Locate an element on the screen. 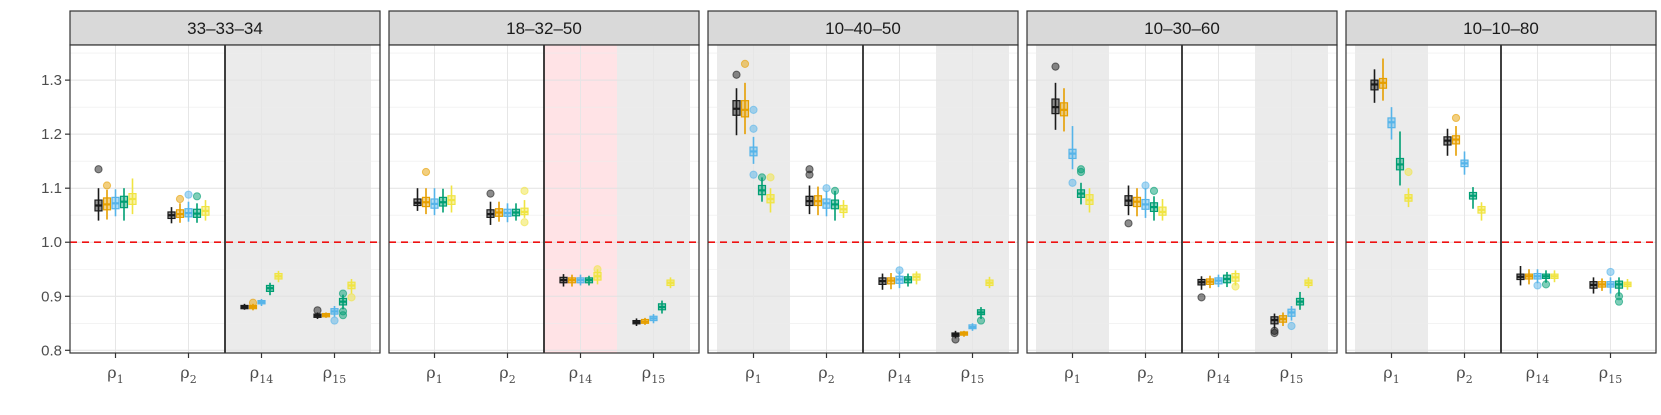 Image resolution: width=1661 pixels, height=415 pixels. x-tick-label: ρ15 is located at coordinates (1291, 374).